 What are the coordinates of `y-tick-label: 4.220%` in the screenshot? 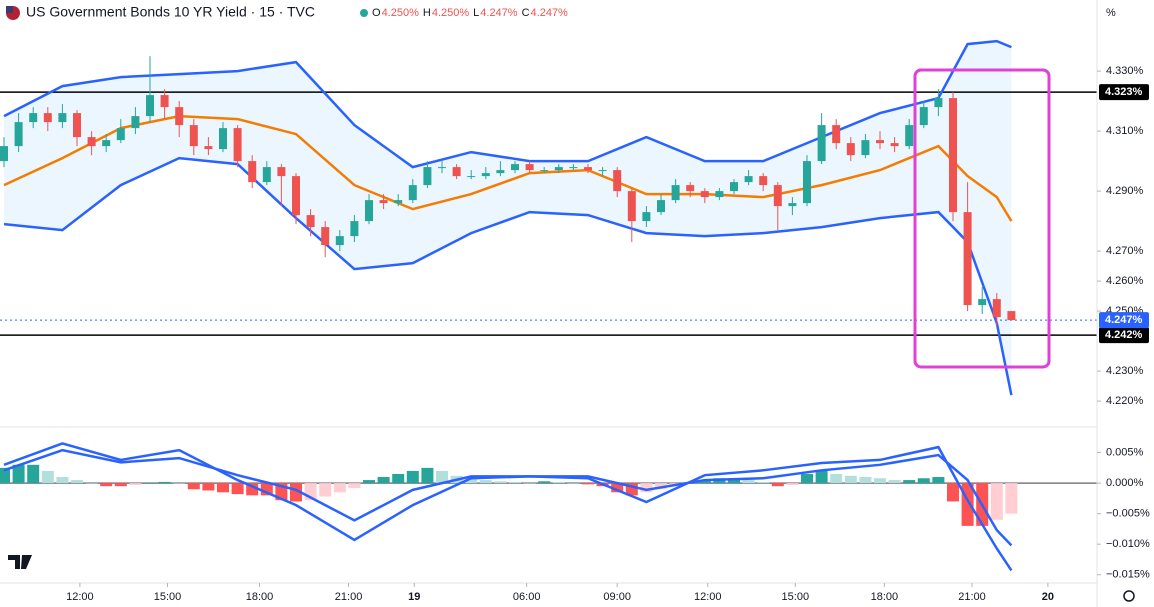 It's located at (1125, 401).